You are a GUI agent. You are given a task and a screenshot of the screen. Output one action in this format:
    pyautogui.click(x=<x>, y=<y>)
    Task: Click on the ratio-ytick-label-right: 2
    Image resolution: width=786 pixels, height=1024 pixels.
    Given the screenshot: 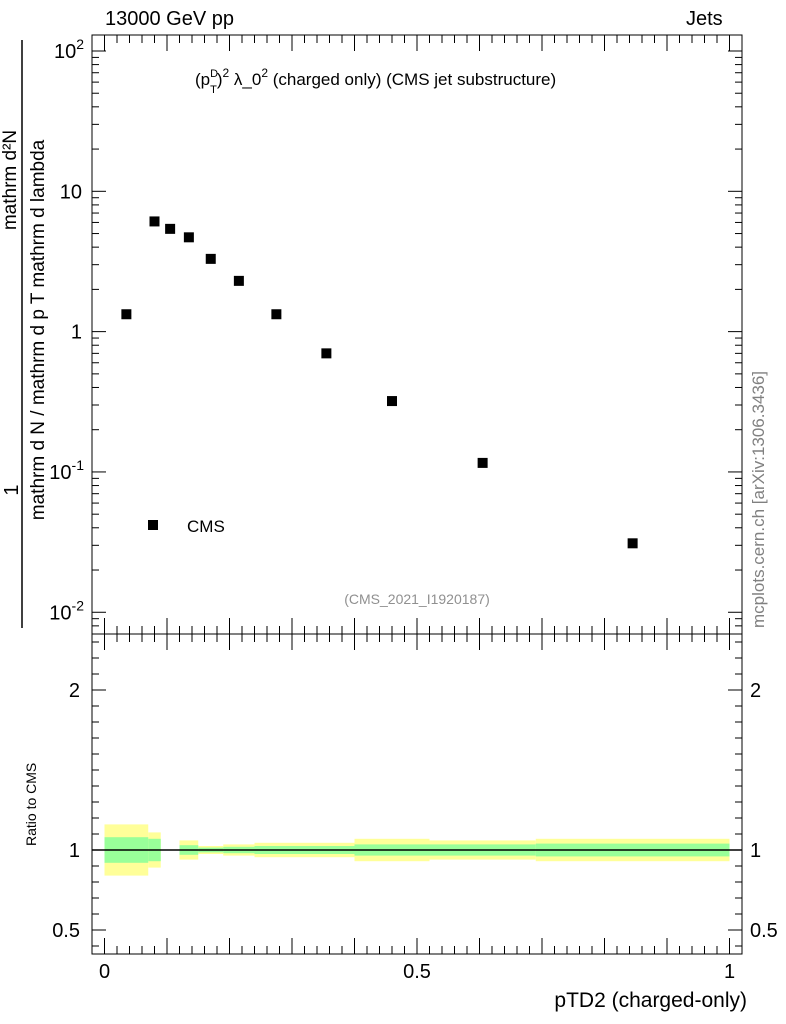 What is the action you would take?
    pyautogui.click(x=755, y=691)
    